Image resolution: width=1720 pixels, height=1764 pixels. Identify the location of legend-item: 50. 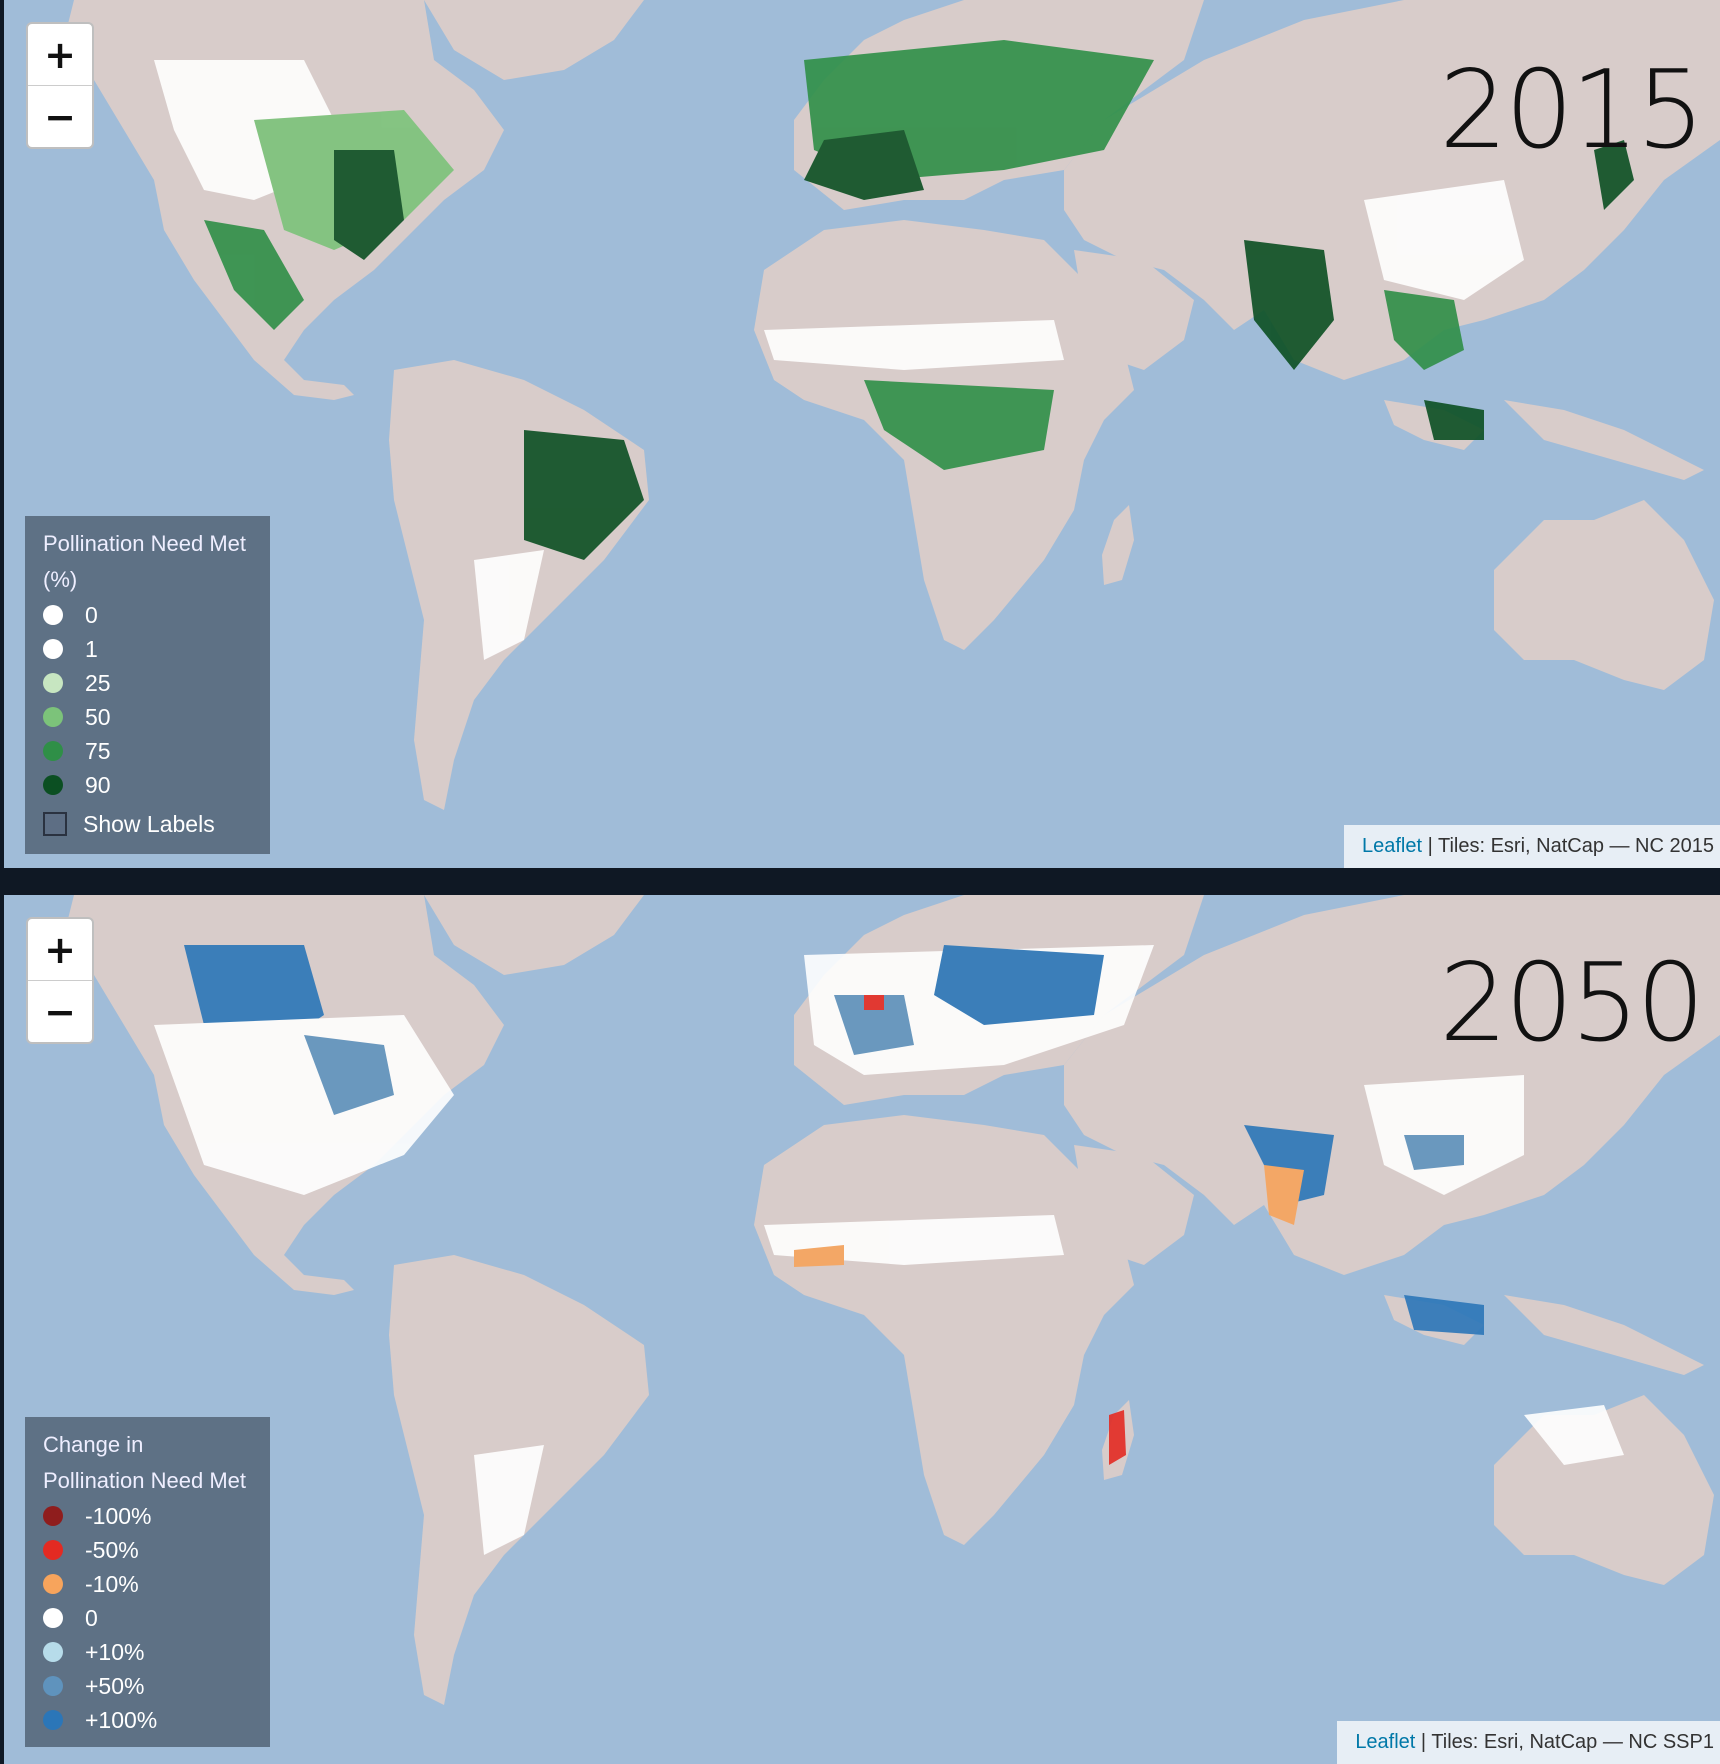
(156, 717).